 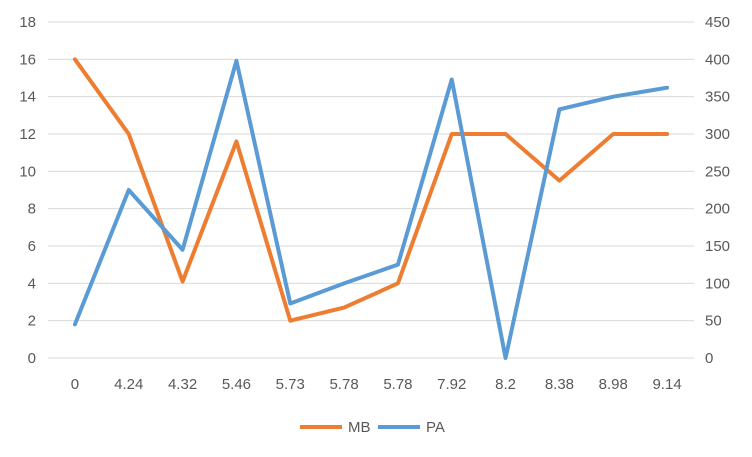 What do you see at coordinates (75, 384) in the screenshot?
I see `x-tick-label: 0` at bounding box center [75, 384].